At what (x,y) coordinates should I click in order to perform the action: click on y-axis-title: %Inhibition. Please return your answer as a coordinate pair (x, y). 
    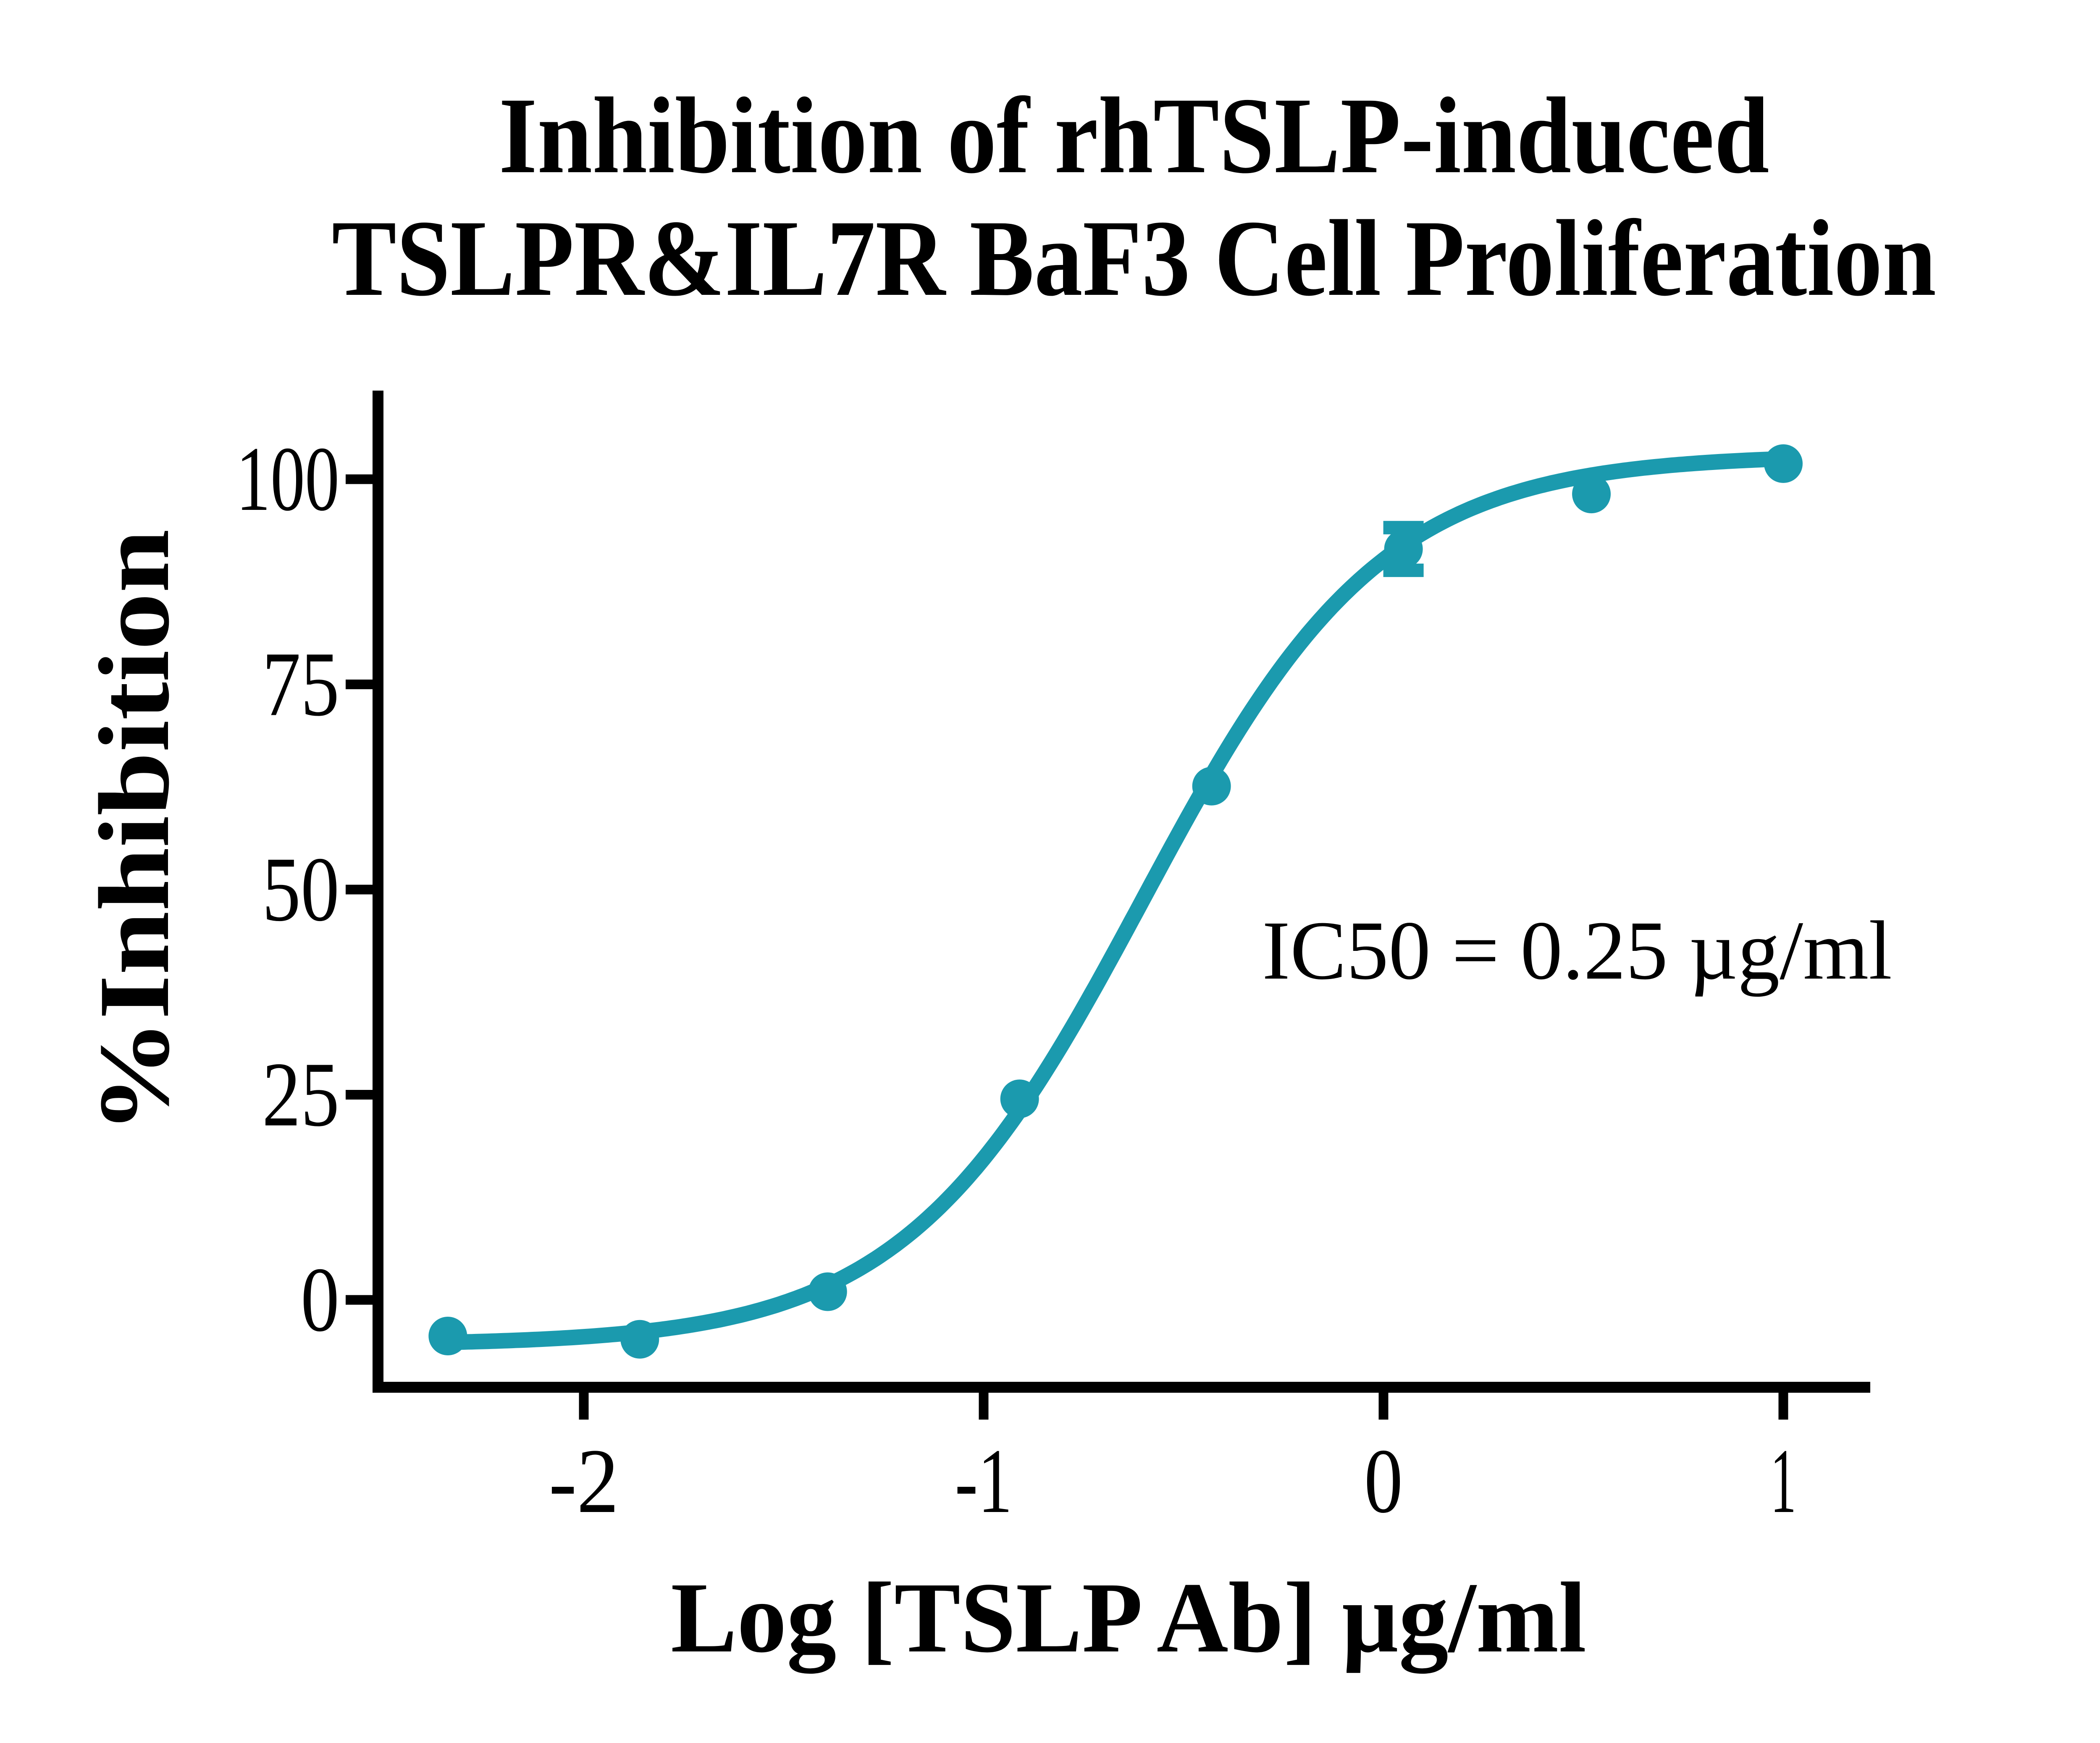
    Looking at the image, I should click on (134, 831).